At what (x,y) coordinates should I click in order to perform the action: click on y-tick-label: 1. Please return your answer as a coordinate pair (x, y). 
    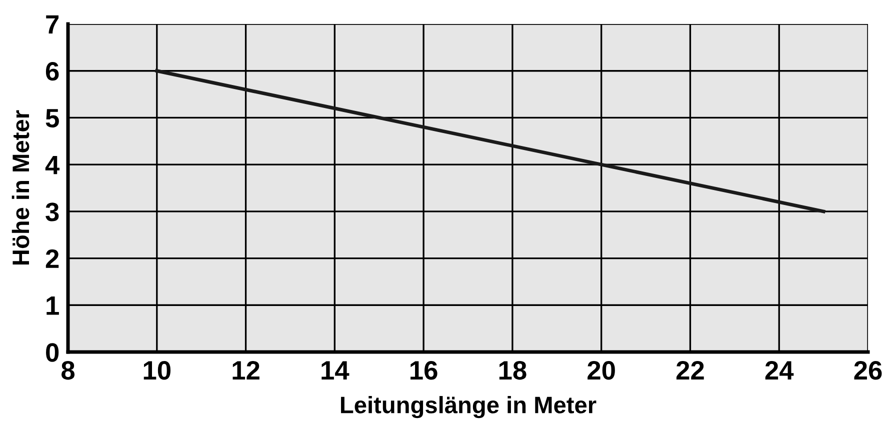
    Looking at the image, I should click on (52, 305).